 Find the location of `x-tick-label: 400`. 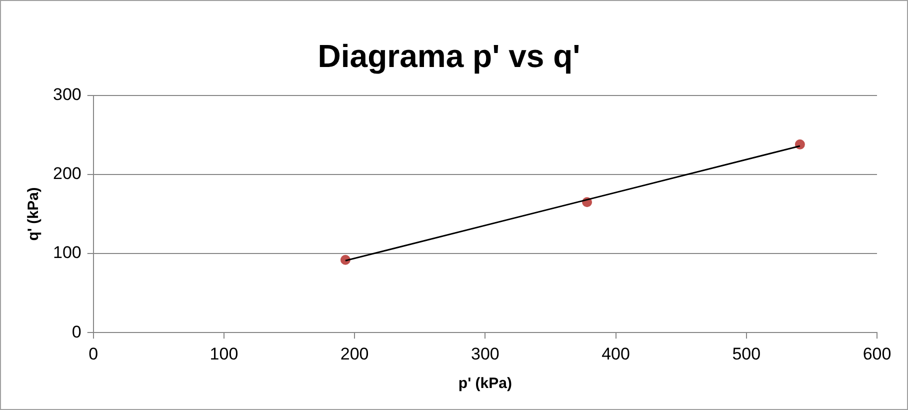

x-tick-label: 400 is located at coordinates (616, 354).